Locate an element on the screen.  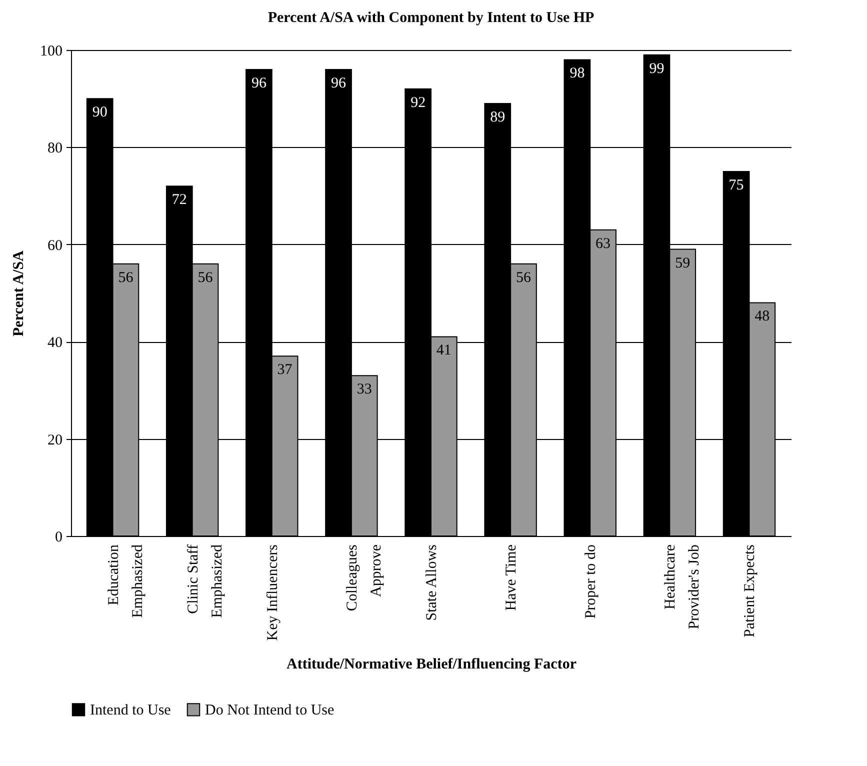
x-tick-label: Clinic Staff Emphasized is located at coordinates (205, 581).